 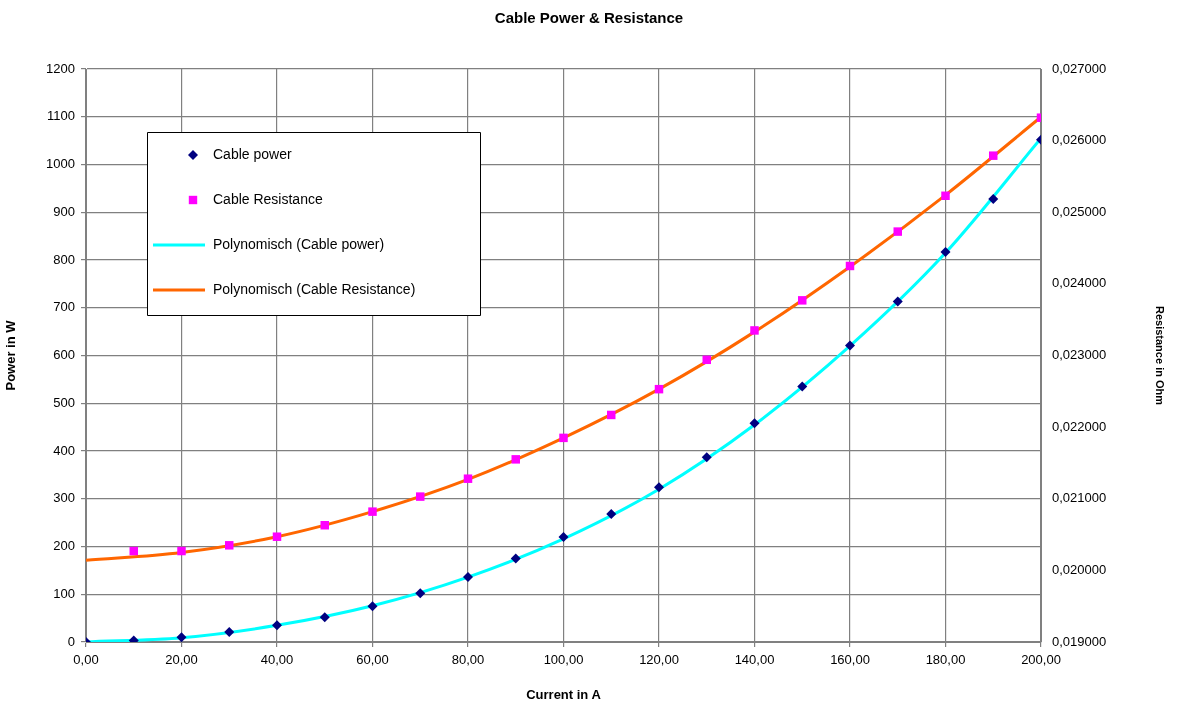 What do you see at coordinates (850, 660) in the screenshot?
I see `x-tick-label: 160,00` at bounding box center [850, 660].